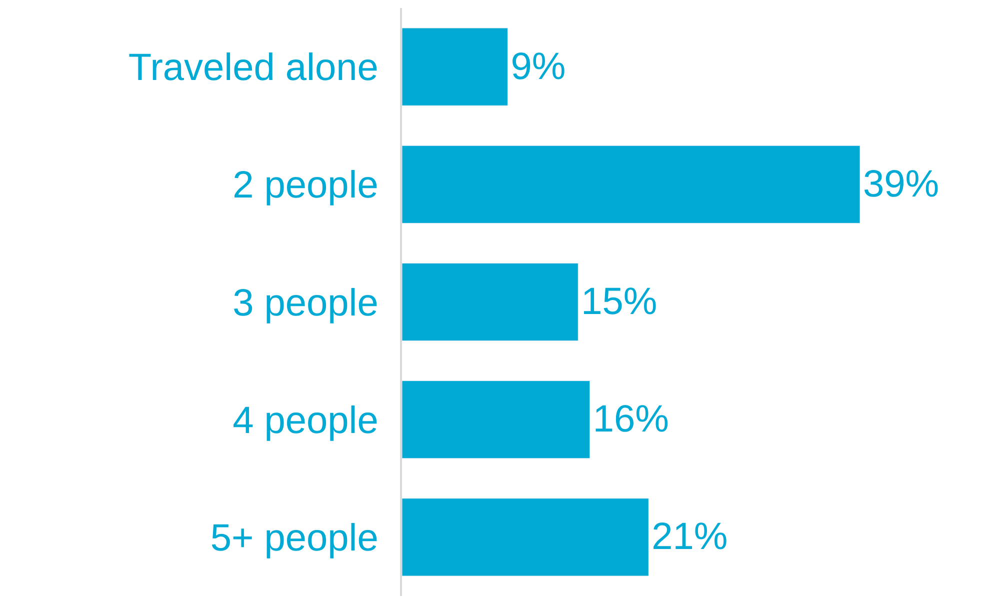  Describe the element at coordinates (690, 537) in the screenshot. I see `data-label: 21%` at that location.